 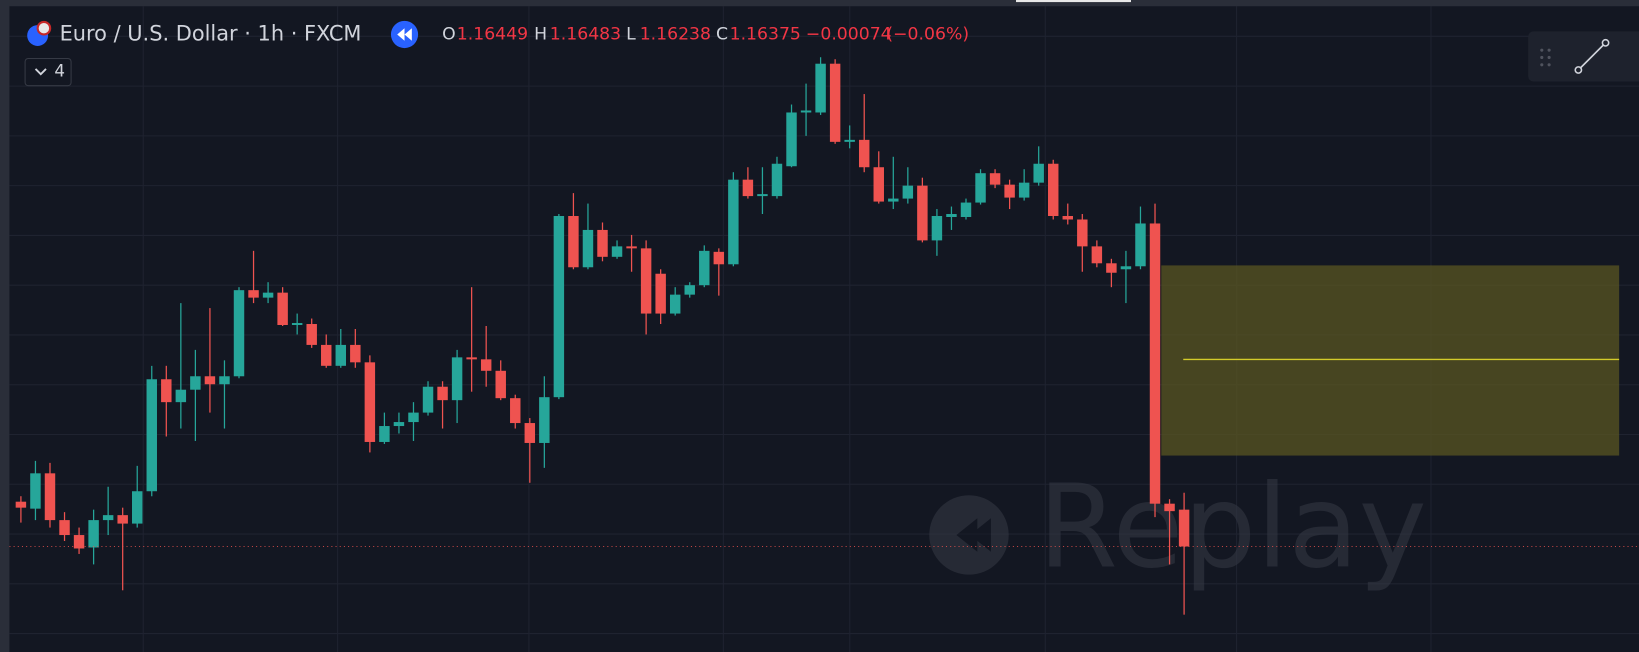 What do you see at coordinates (819, 3) in the screenshot?
I see `top-border` at bounding box center [819, 3].